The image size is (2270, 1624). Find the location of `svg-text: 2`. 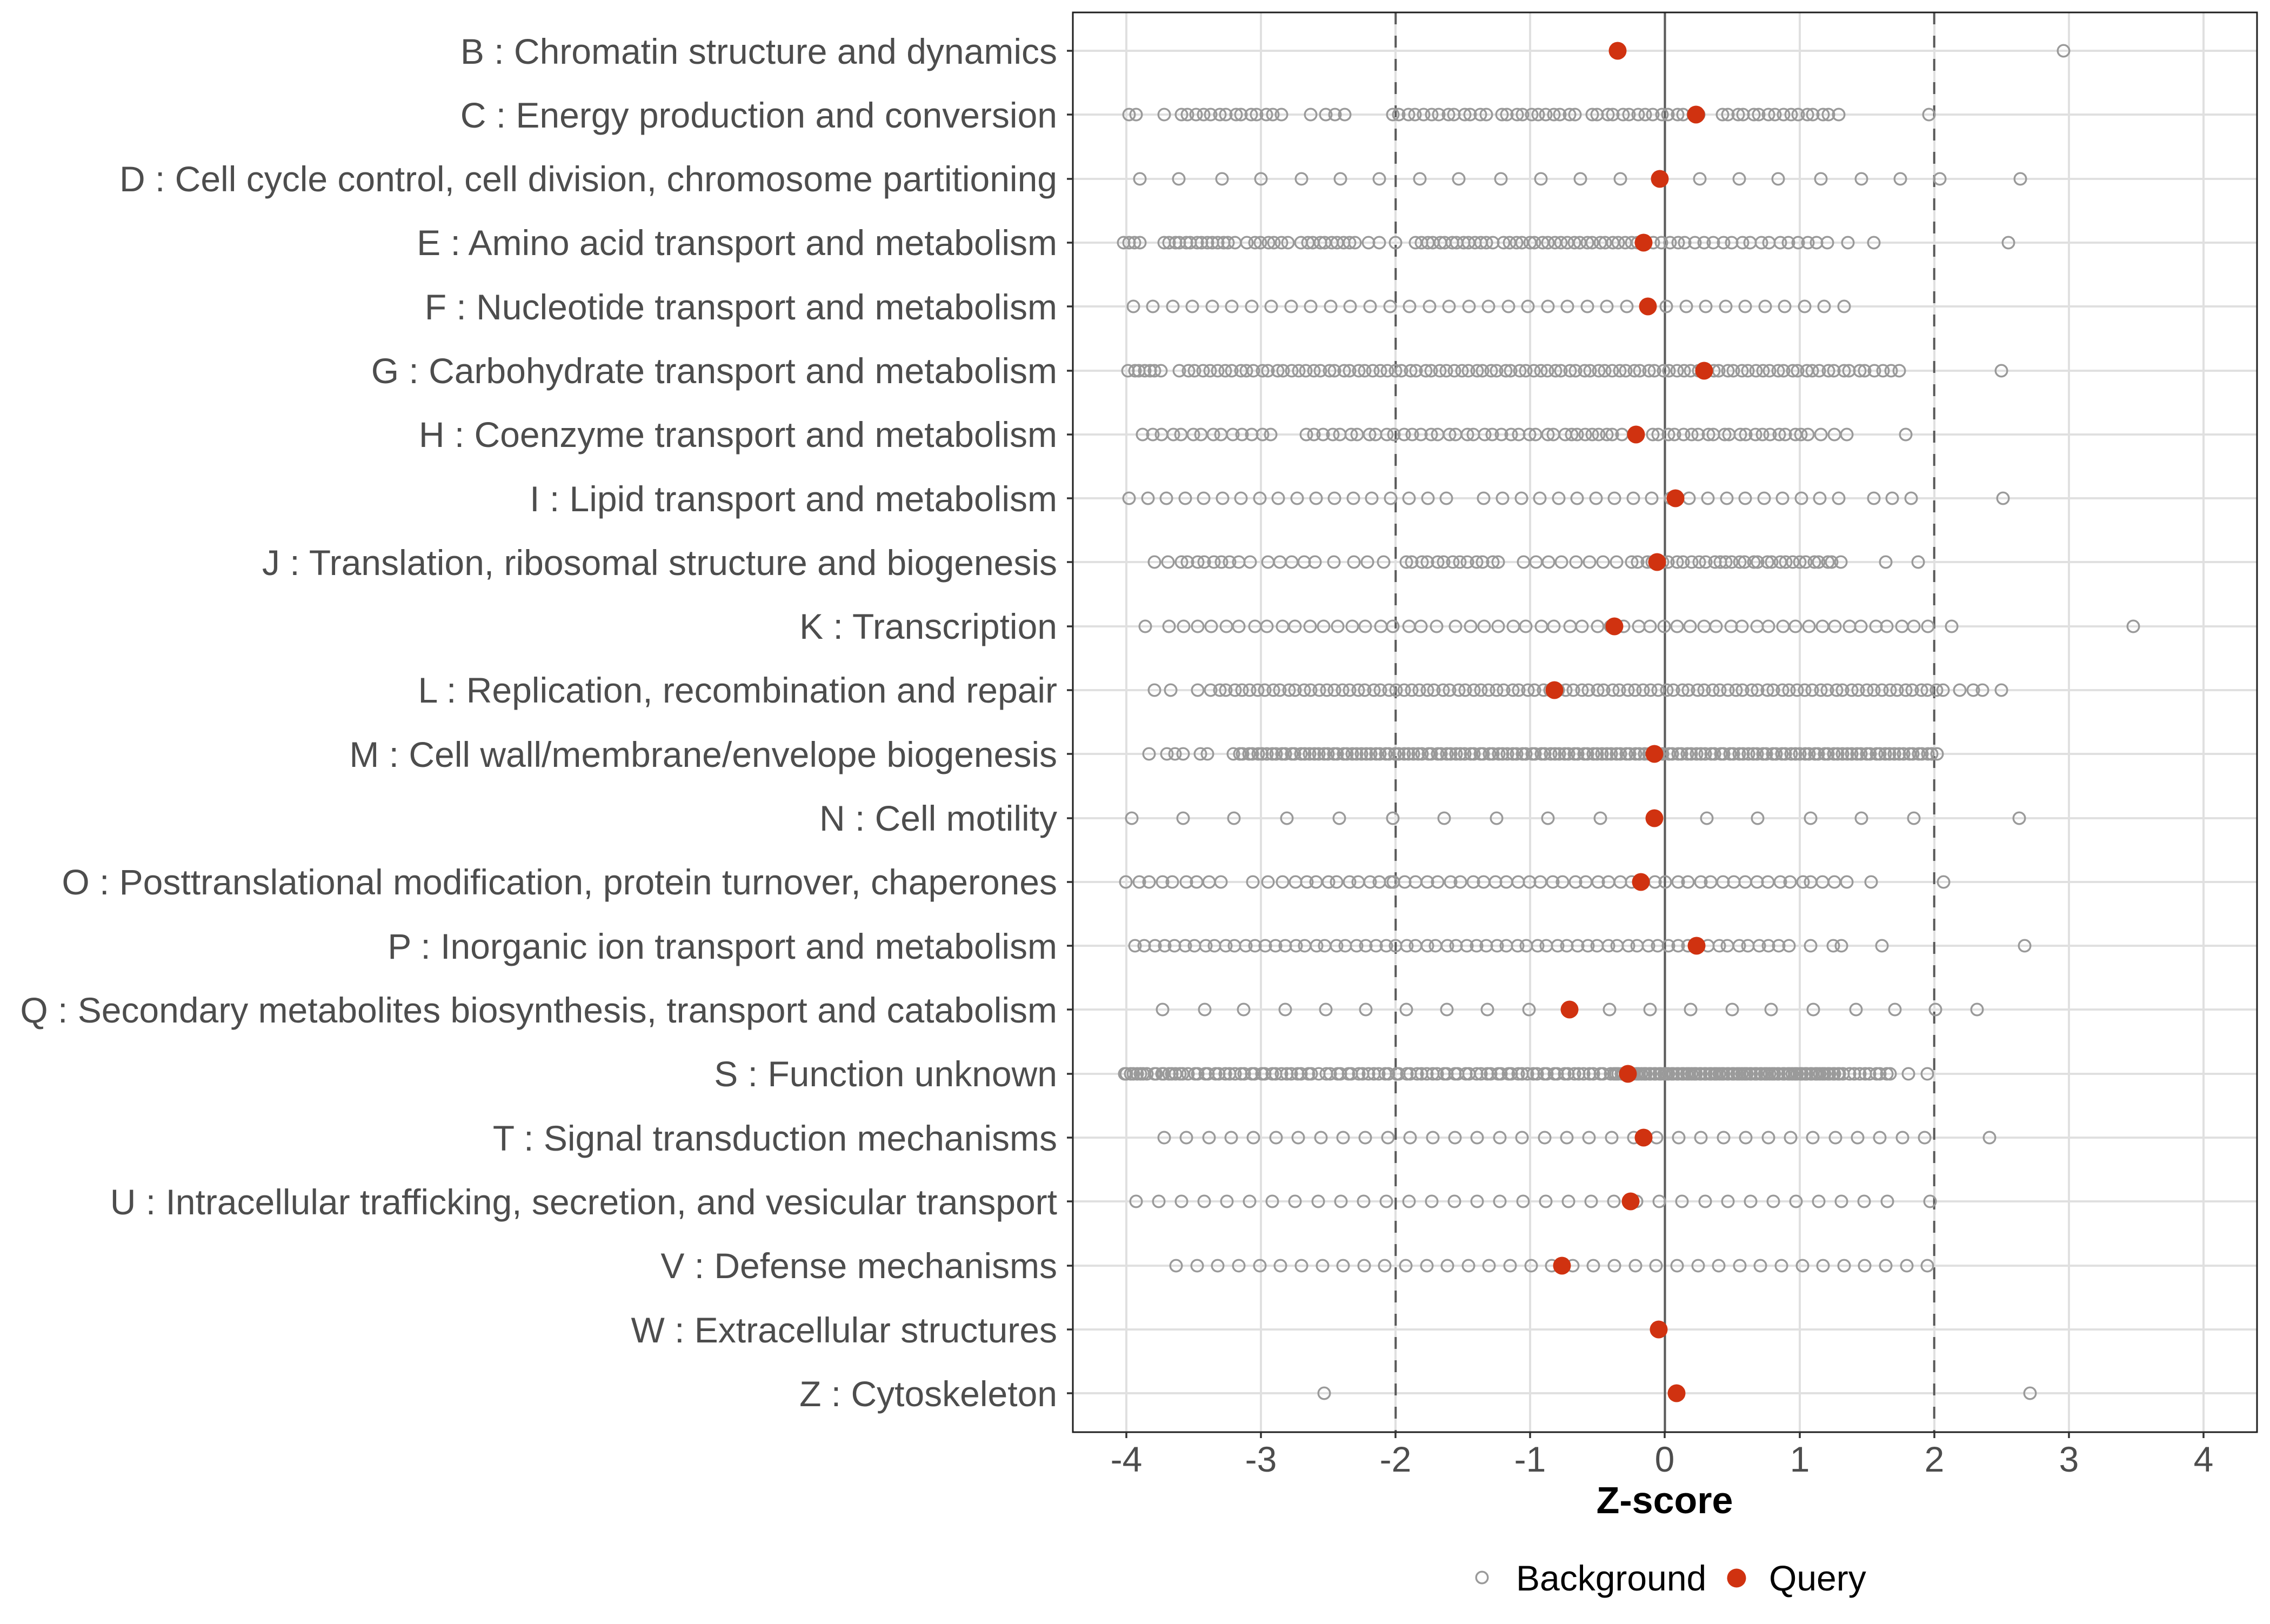

svg-text: 2 is located at coordinates (1935, 1459).